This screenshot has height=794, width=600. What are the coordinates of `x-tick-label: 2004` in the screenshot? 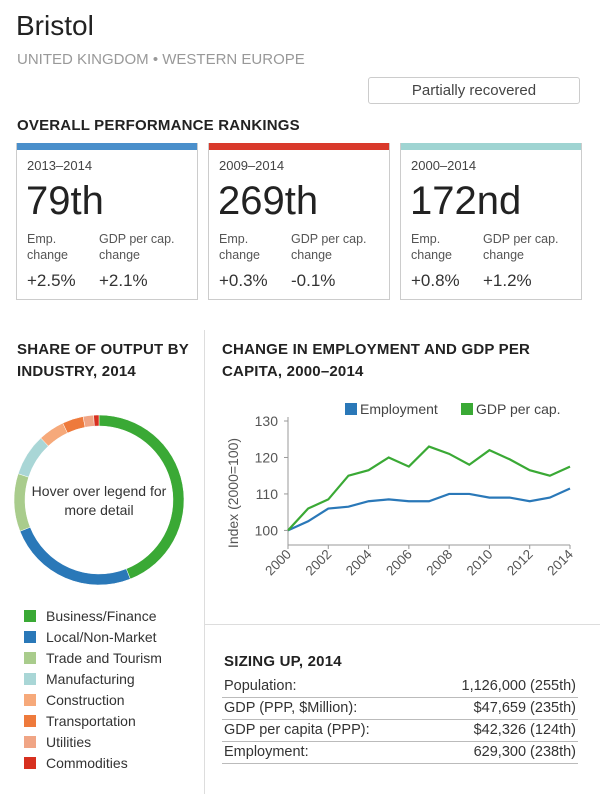 It's located at (359, 562).